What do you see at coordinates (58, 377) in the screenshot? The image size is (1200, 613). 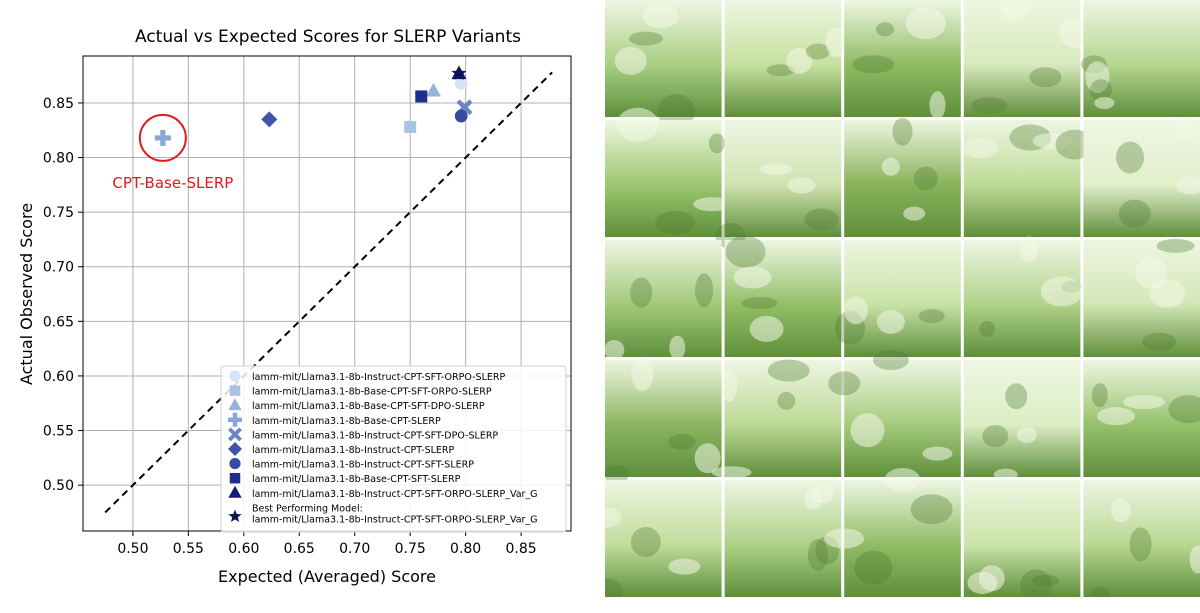 I see `y-tick-label: 0.60` at bounding box center [58, 377].